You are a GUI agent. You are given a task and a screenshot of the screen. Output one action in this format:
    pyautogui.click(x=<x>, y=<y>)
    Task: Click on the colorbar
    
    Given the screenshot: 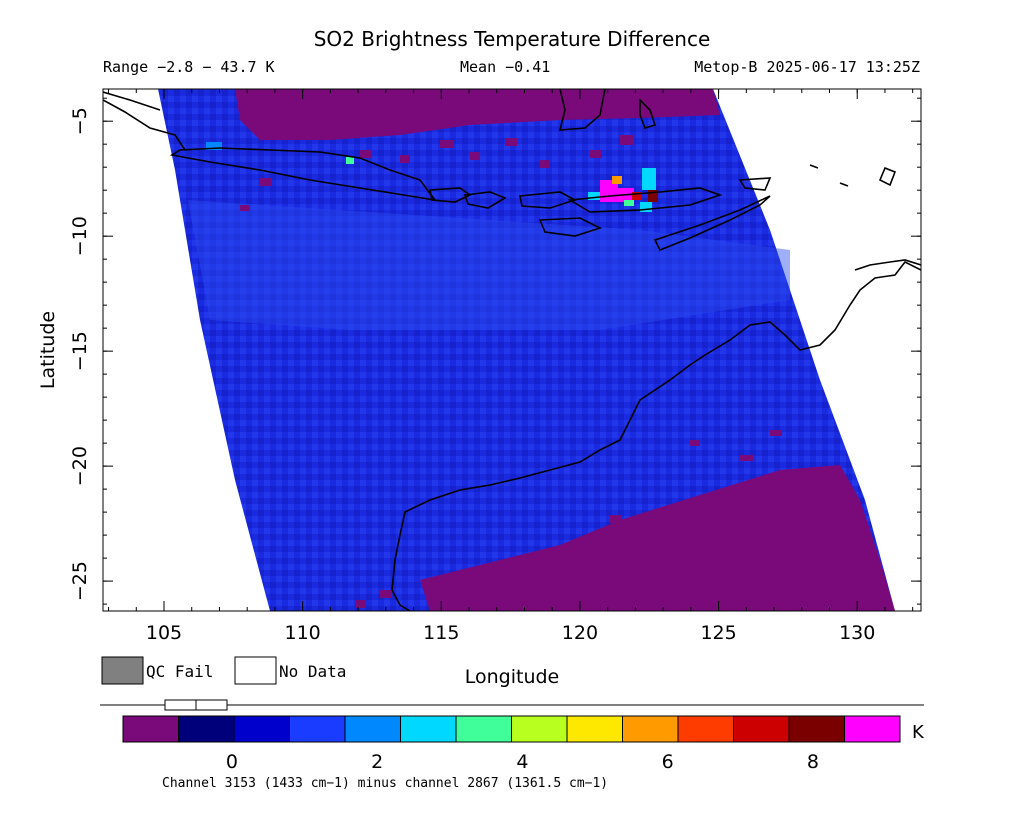 What is the action you would take?
    pyautogui.click(x=511, y=729)
    